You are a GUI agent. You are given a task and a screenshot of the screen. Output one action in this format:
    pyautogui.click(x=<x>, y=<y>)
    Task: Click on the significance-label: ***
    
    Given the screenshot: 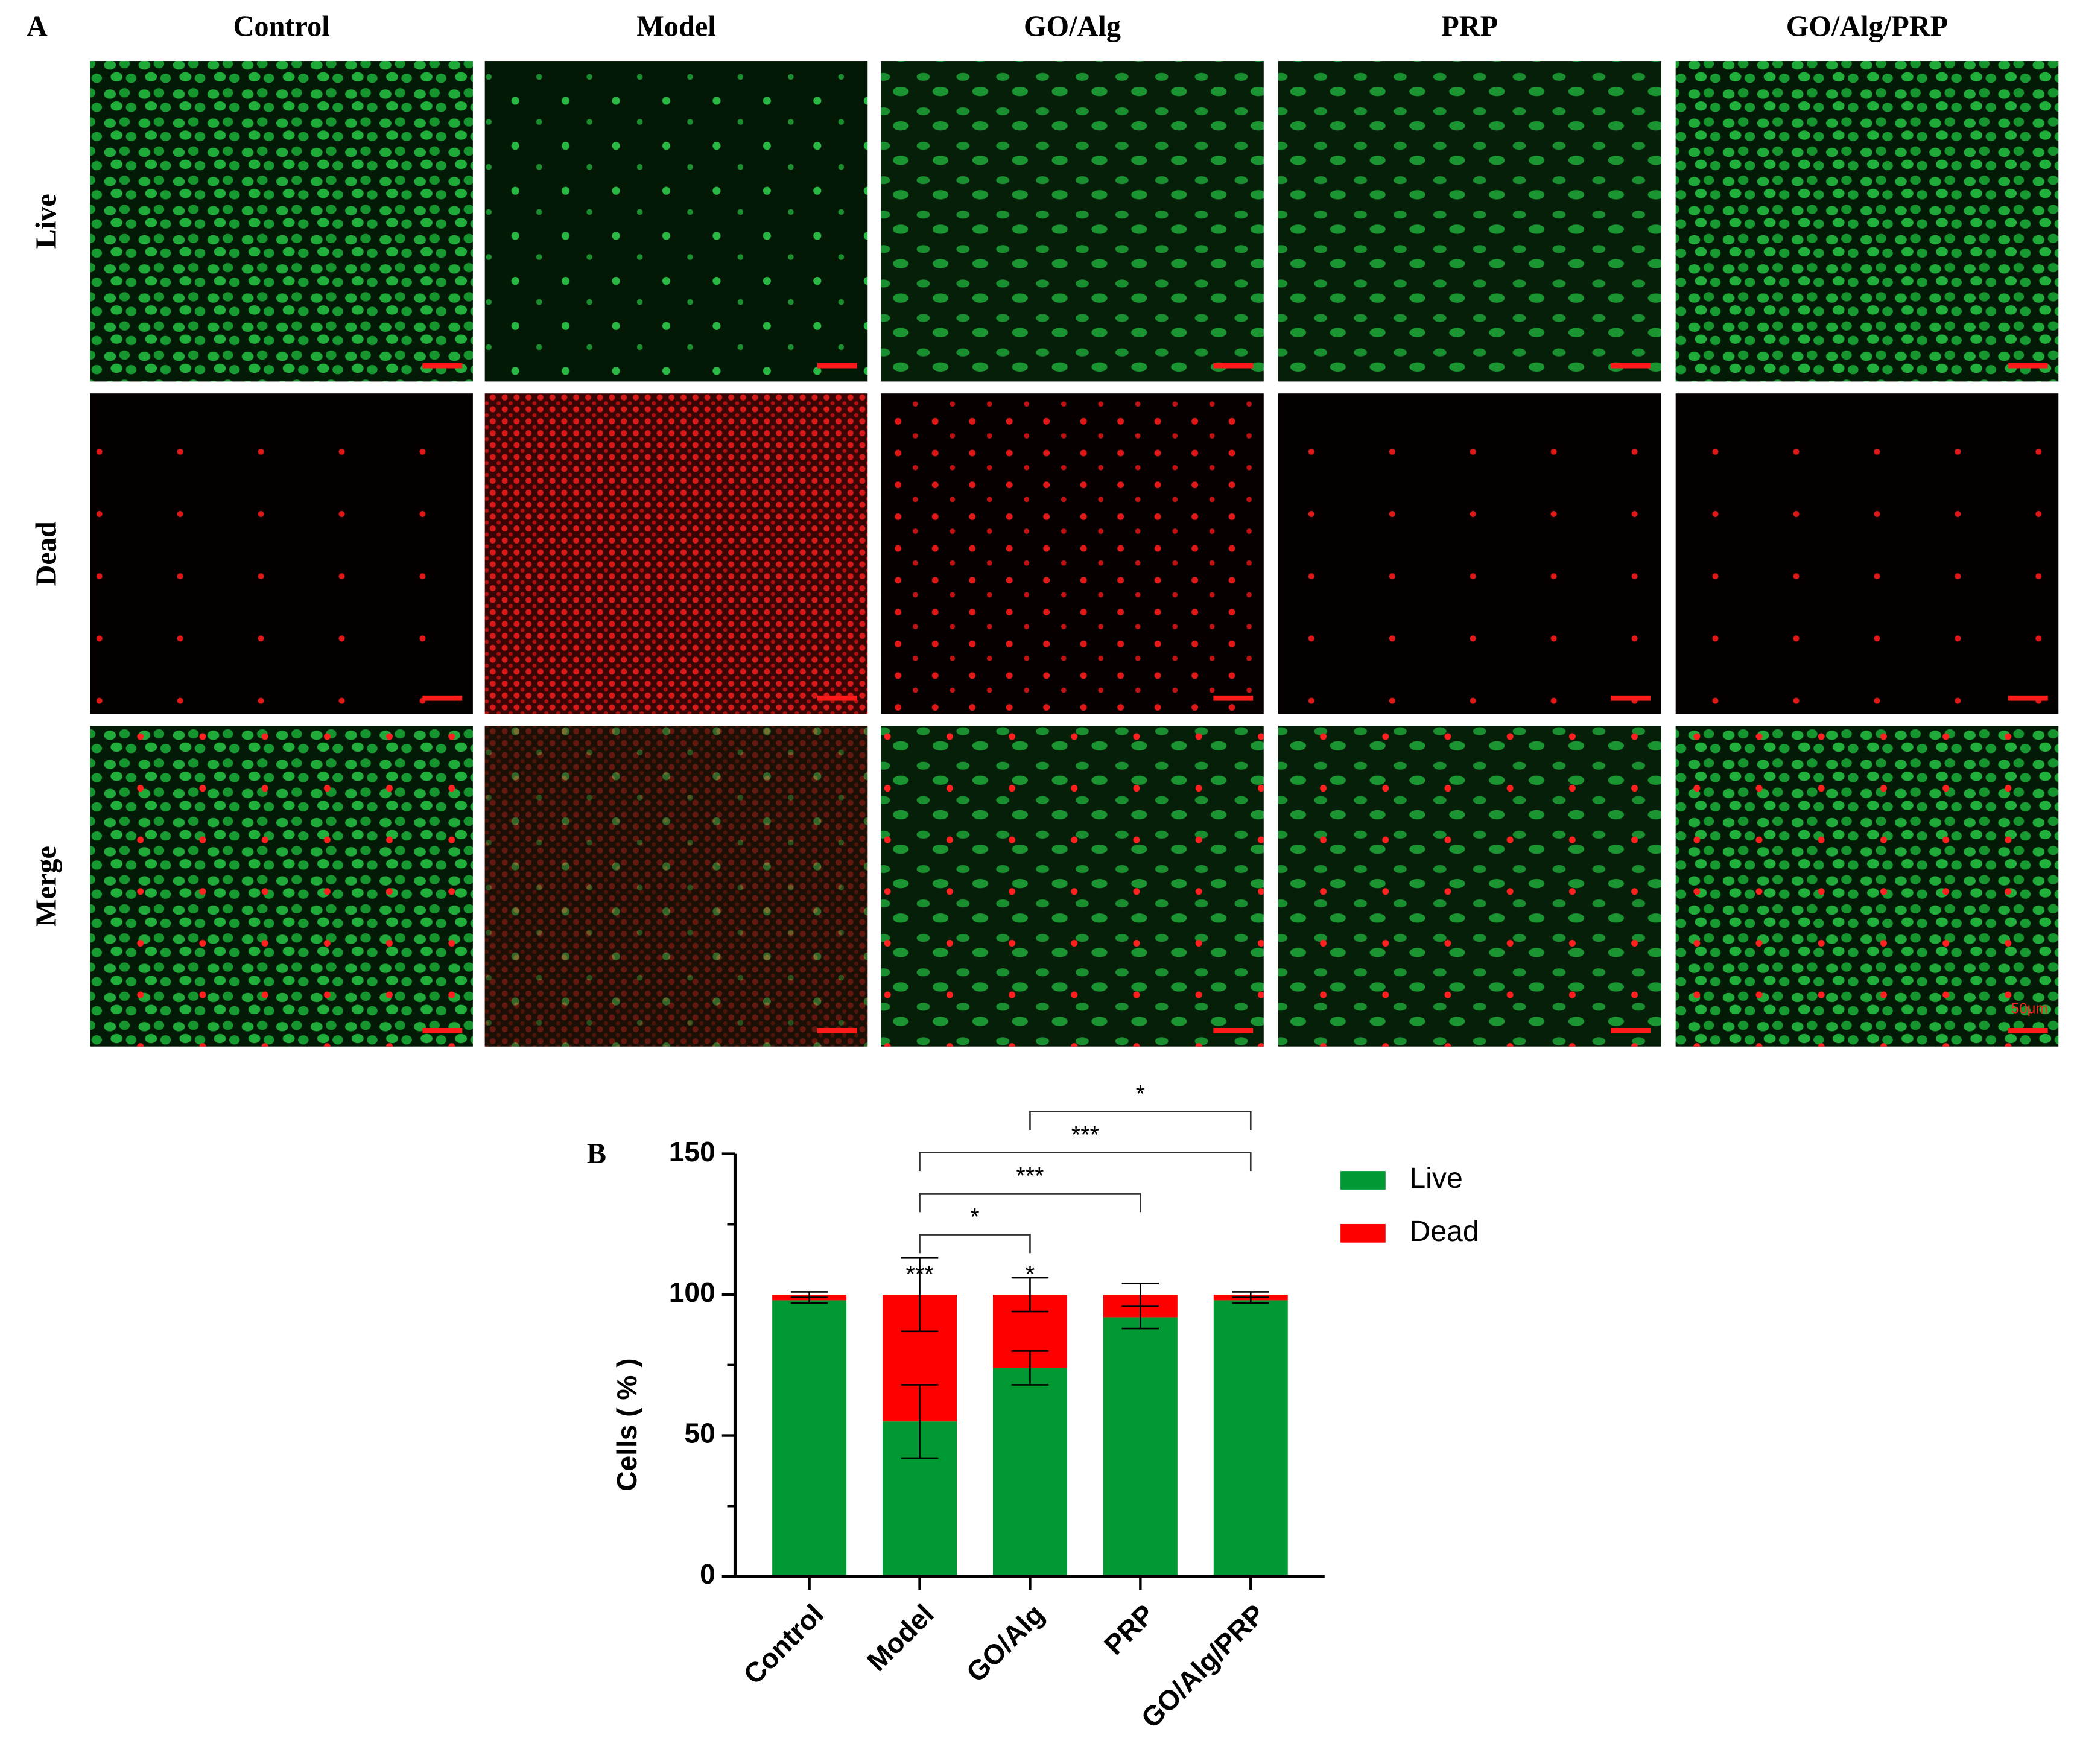 What is the action you would take?
    pyautogui.click(x=919, y=1274)
    